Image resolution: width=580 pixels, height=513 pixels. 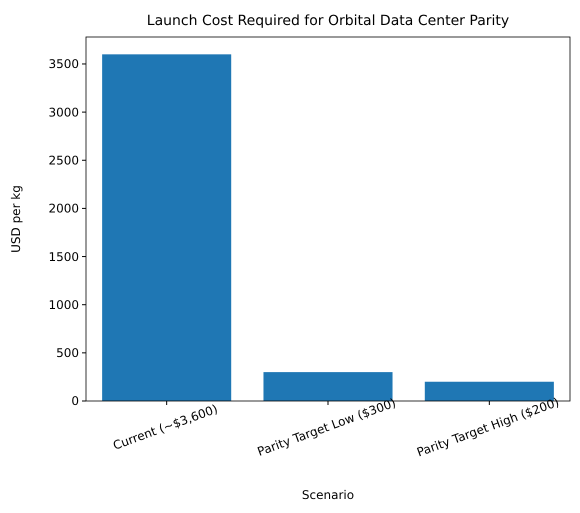 I want to click on y-tick-label: 2000, so click(x=63, y=209).